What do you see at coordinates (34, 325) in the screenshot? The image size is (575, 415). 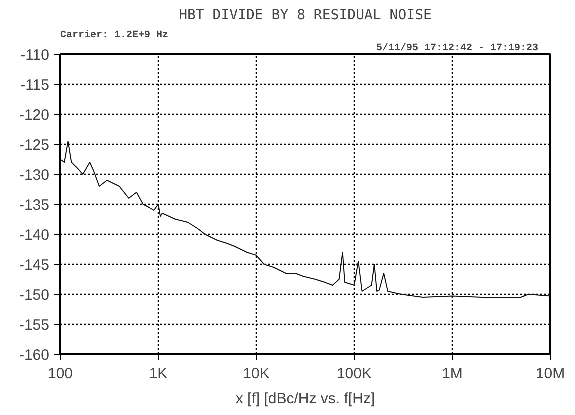 I see `y-tick-label: -155` at bounding box center [34, 325].